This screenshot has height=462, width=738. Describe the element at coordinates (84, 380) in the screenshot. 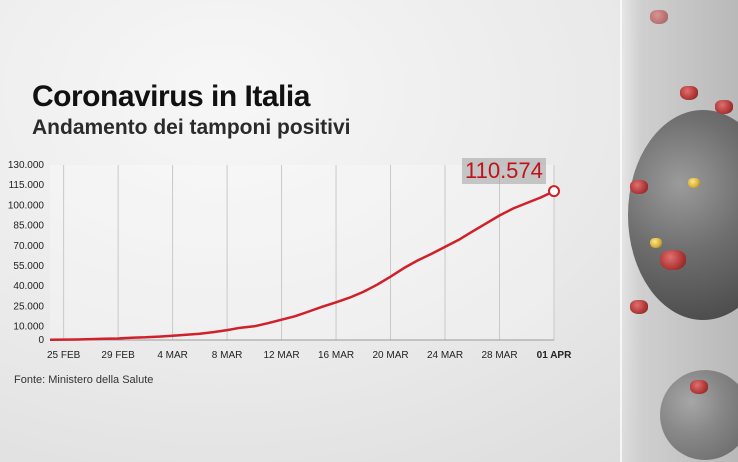

I see `source-note: Fonte: Ministero della Salute` at that location.